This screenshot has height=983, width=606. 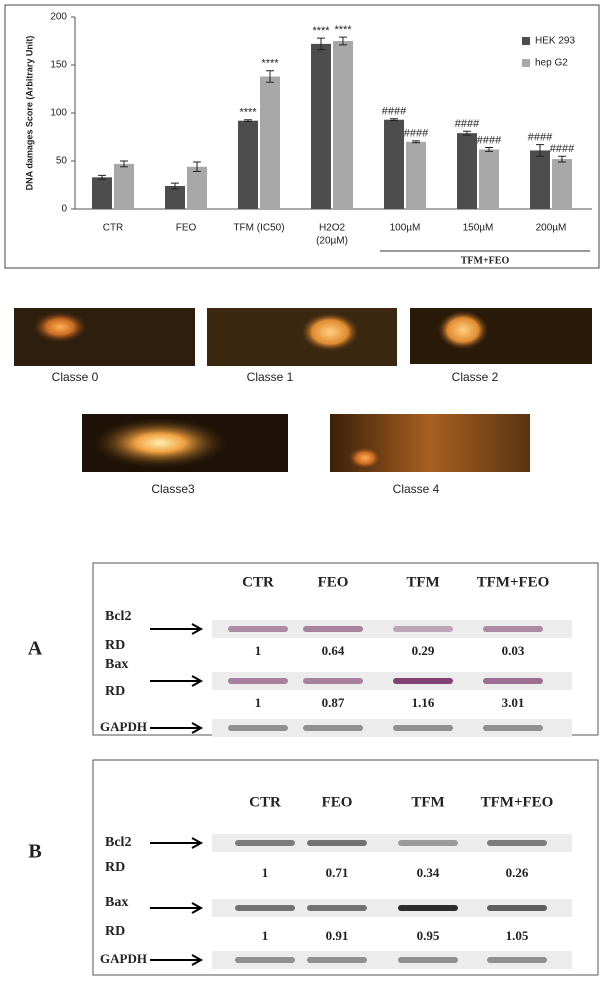 What do you see at coordinates (113, 228) in the screenshot?
I see `x-tick-label: CTR` at bounding box center [113, 228].